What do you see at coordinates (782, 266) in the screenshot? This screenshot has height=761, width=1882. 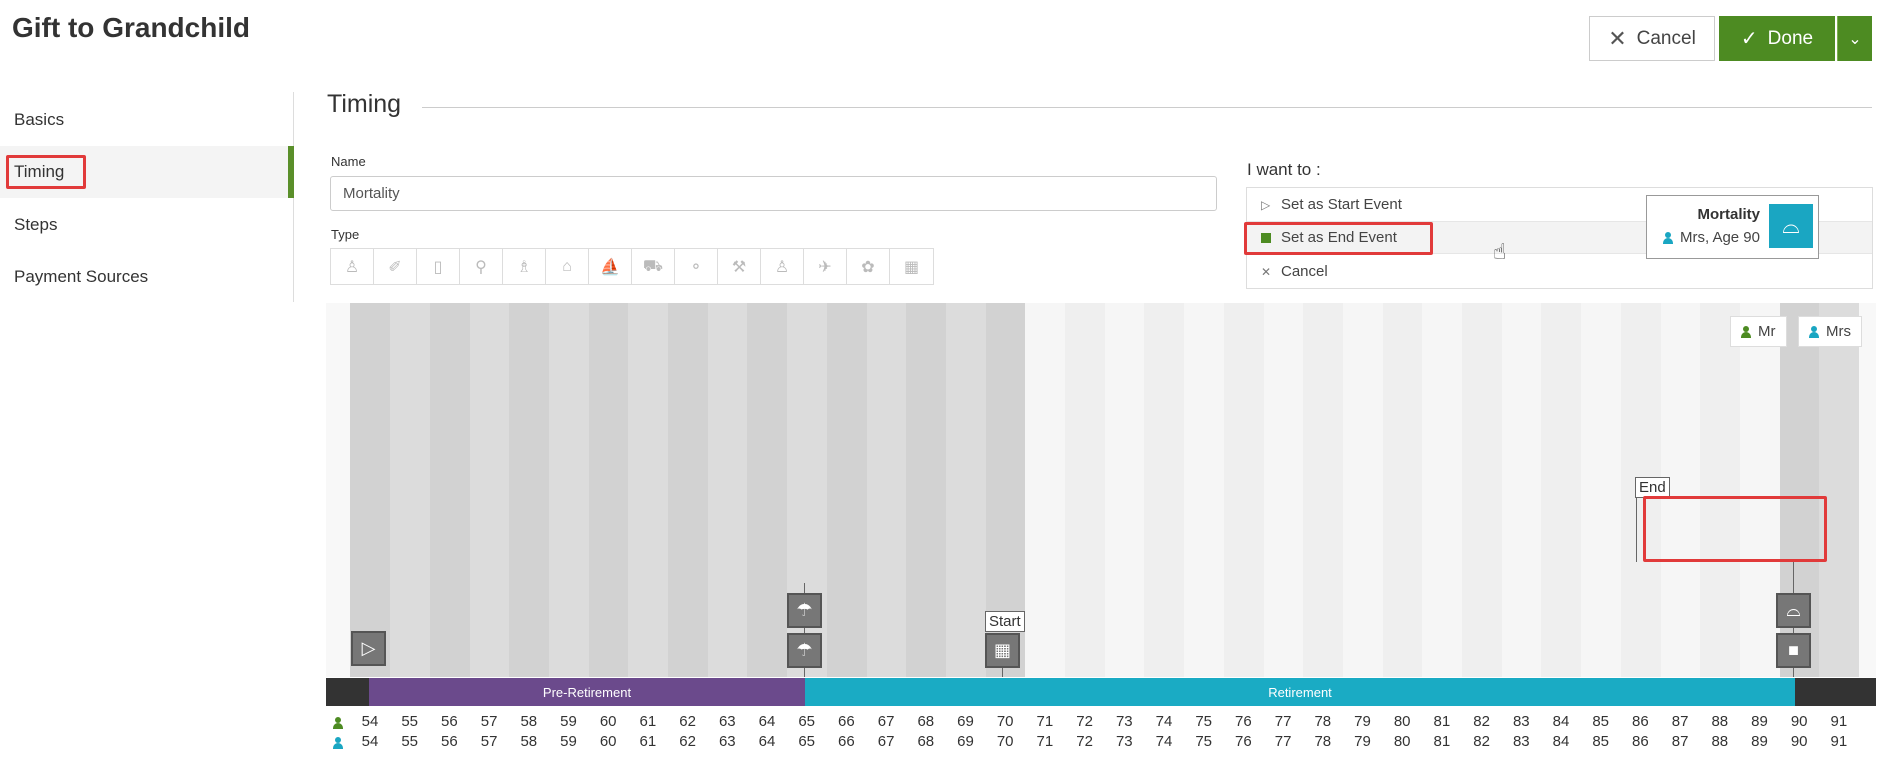 I see `person-icon: ♙` at bounding box center [782, 266].